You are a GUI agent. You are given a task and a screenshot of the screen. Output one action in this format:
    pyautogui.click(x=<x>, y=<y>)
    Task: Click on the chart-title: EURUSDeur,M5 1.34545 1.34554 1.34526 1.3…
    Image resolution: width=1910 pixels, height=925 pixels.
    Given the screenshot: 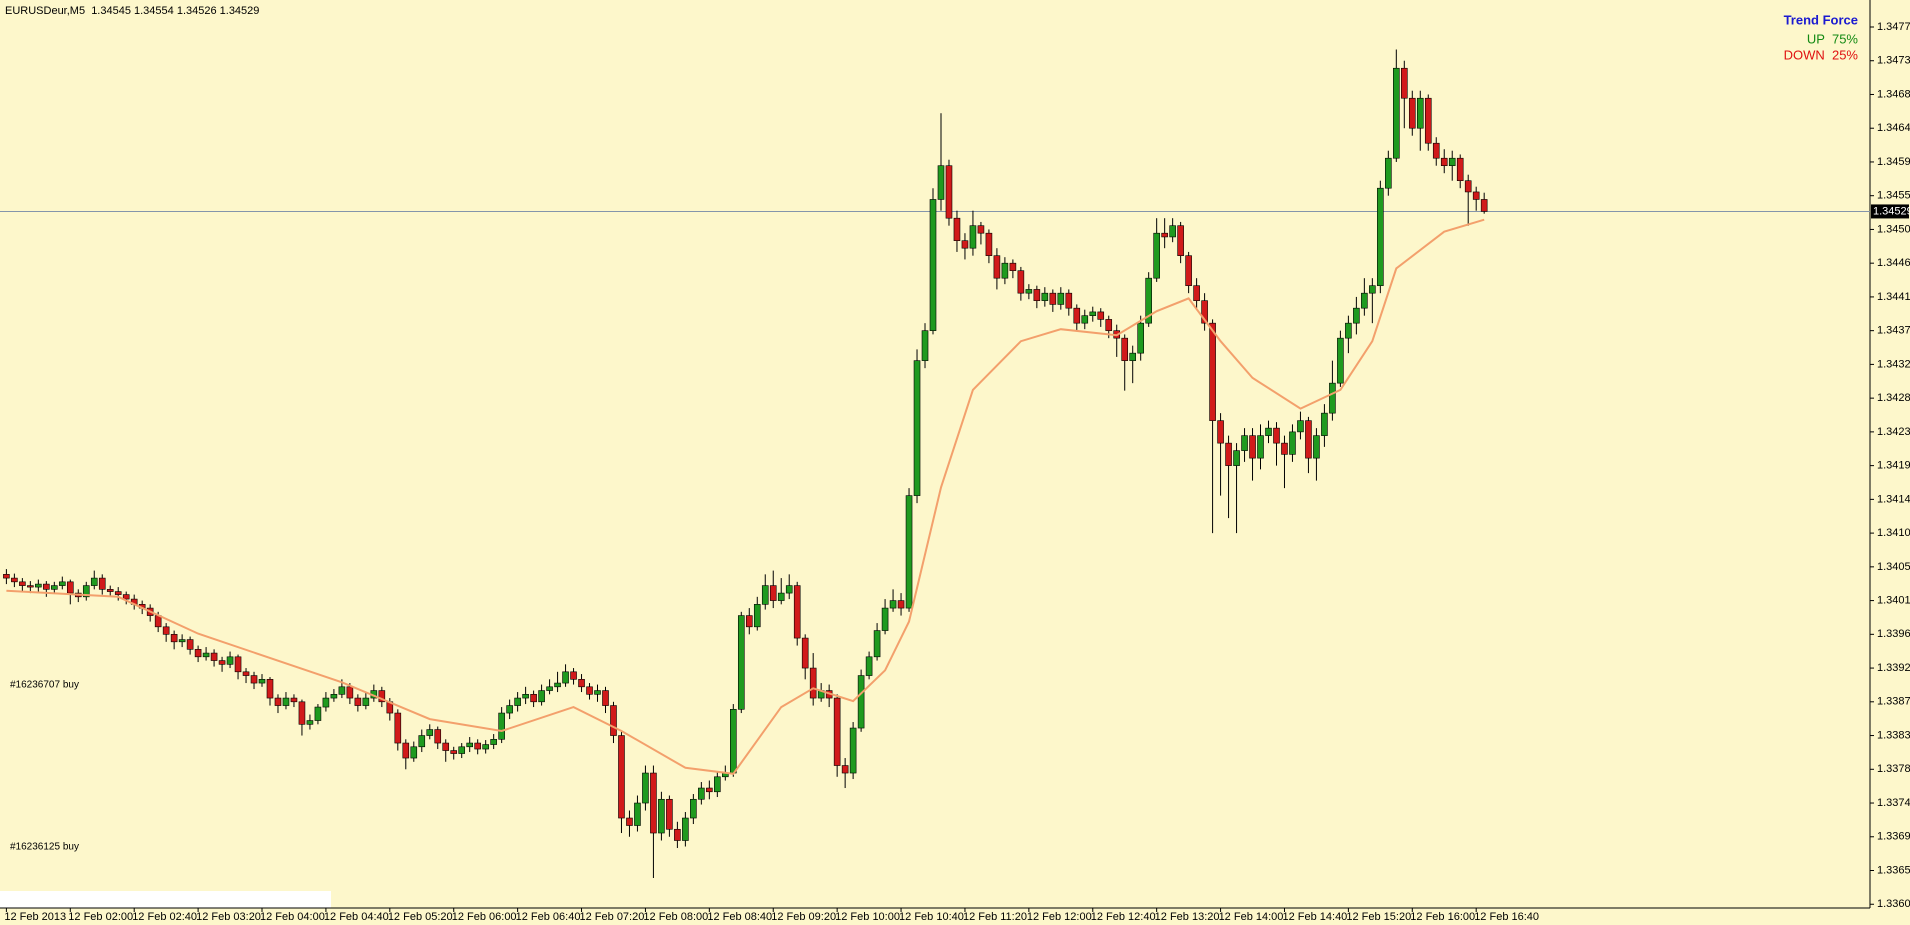 What is the action you would take?
    pyautogui.click(x=132, y=11)
    